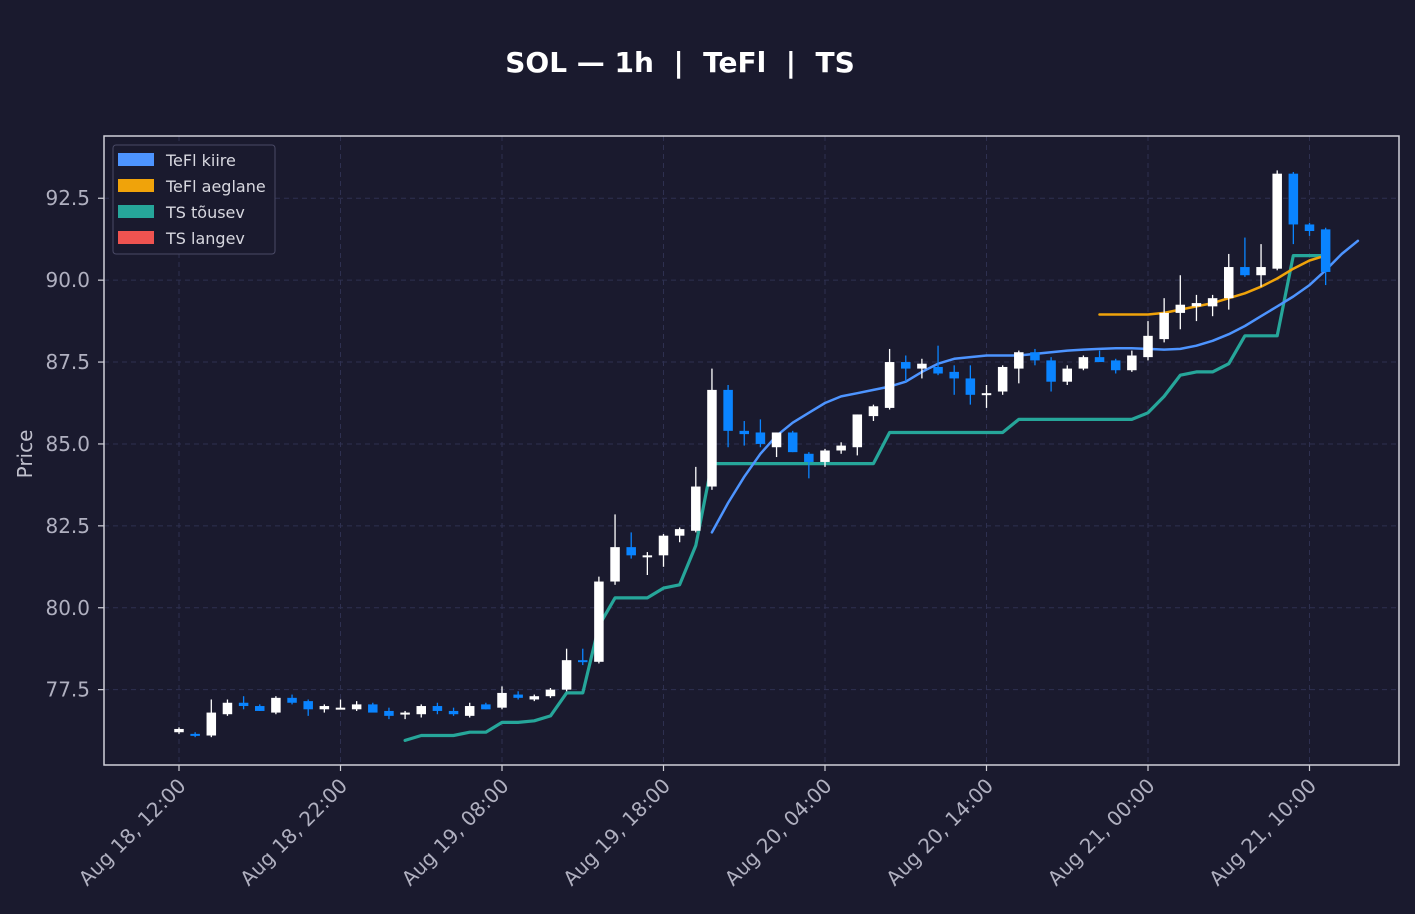 The height and width of the screenshot is (914, 1415). Describe the element at coordinates (67, 198) in the screenshot. I see `y-tick-label: 92.5` at that location.